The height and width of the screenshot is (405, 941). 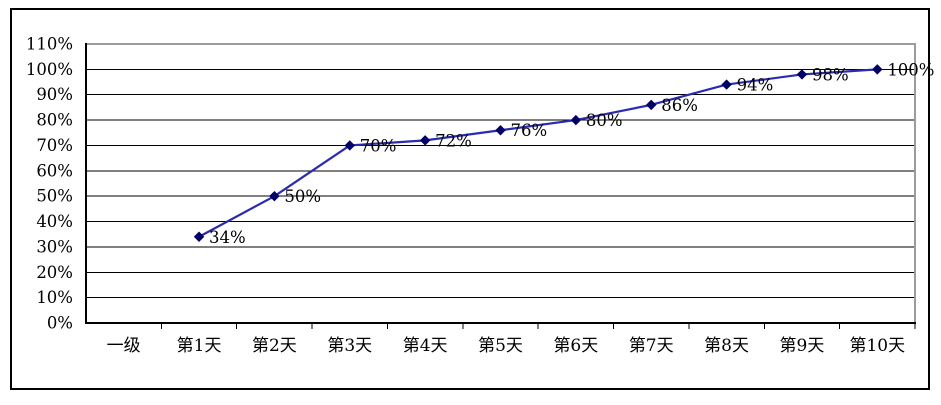 What do you see at coordinates (54, 221) in the screenshot?
I see `y-tick-label: 40%` at bounding box center [54, 221].